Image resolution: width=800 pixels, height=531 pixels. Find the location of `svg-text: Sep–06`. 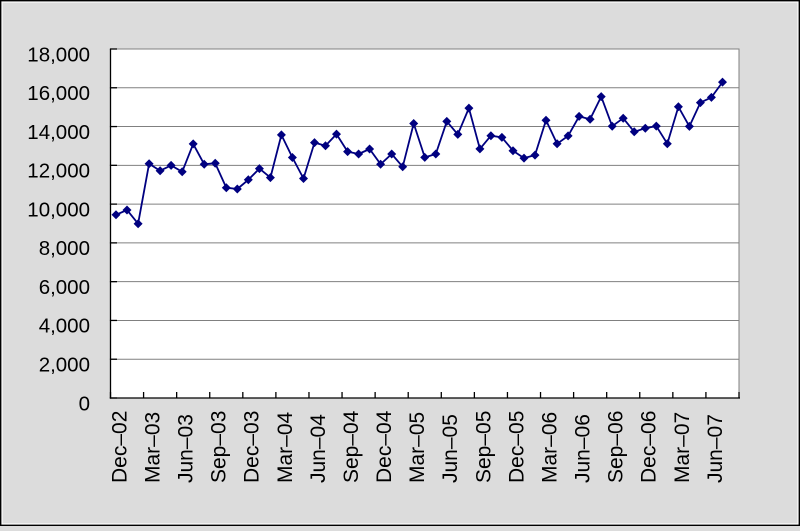

svg-text: Sep–06 is located at coordinates (616, 447).